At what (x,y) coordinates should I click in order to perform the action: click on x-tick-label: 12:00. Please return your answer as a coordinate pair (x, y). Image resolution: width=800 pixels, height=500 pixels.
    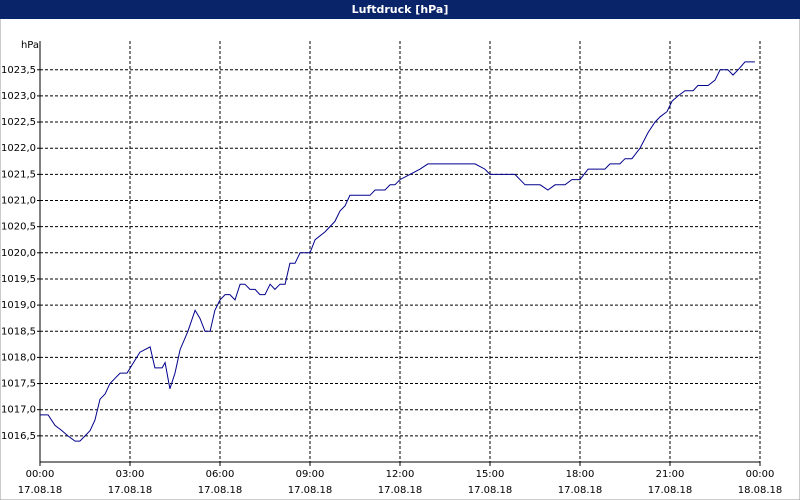
    Looking at the image, I should click on (400, 474).